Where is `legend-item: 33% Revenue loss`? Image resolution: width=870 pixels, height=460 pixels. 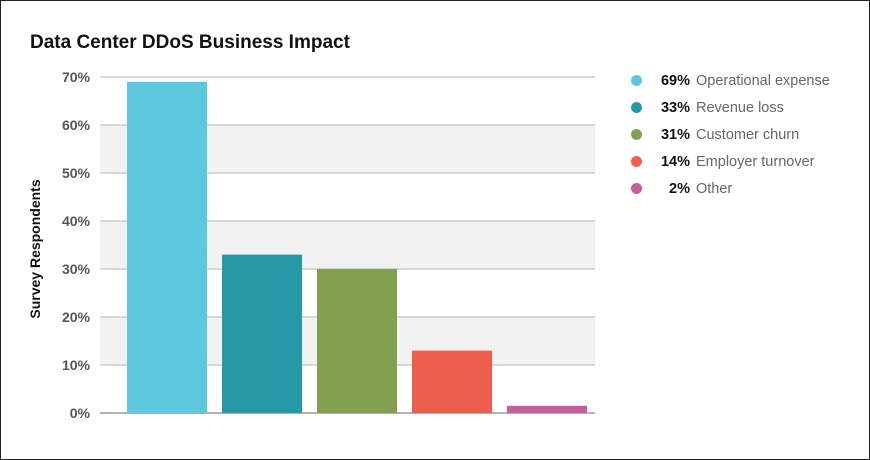
legend-item: 33% Revenue loss is located at coordinates (730, 107).